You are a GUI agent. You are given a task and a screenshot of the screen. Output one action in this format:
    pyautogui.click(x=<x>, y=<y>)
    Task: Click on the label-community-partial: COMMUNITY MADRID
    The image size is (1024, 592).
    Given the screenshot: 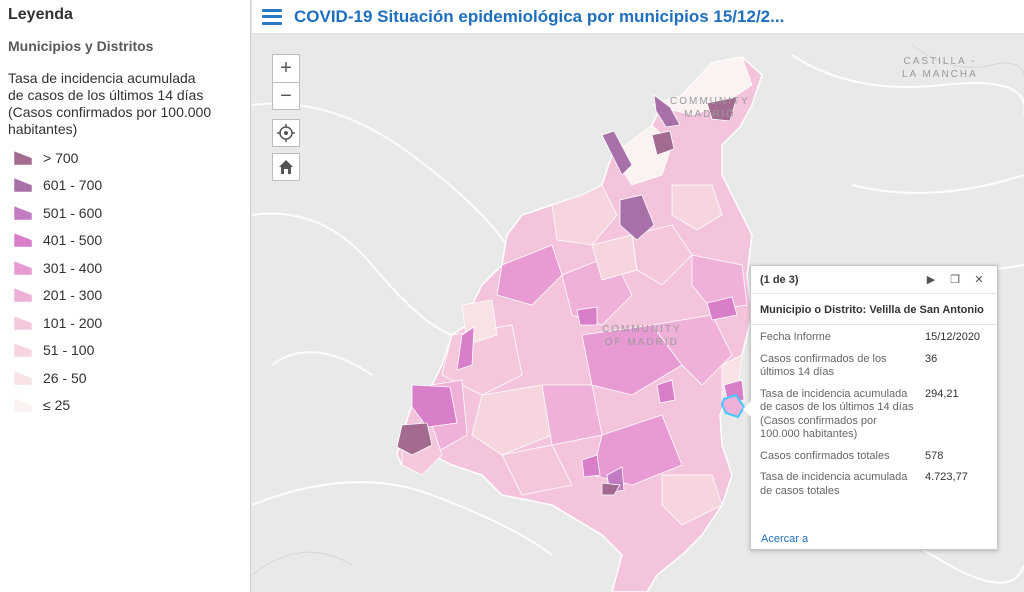 What is the action you would take?
    pyautogui.click(x=710, y=108)
    